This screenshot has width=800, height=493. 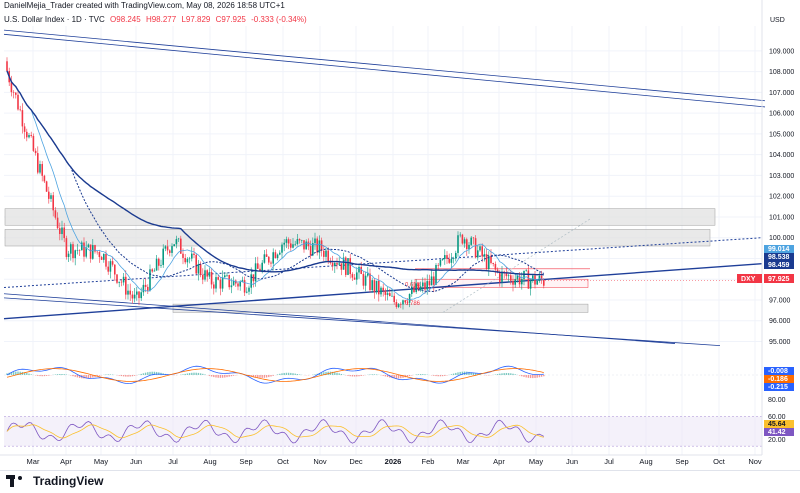 I want to click on date-tick-label: Oct, so click(x=719, y=461).